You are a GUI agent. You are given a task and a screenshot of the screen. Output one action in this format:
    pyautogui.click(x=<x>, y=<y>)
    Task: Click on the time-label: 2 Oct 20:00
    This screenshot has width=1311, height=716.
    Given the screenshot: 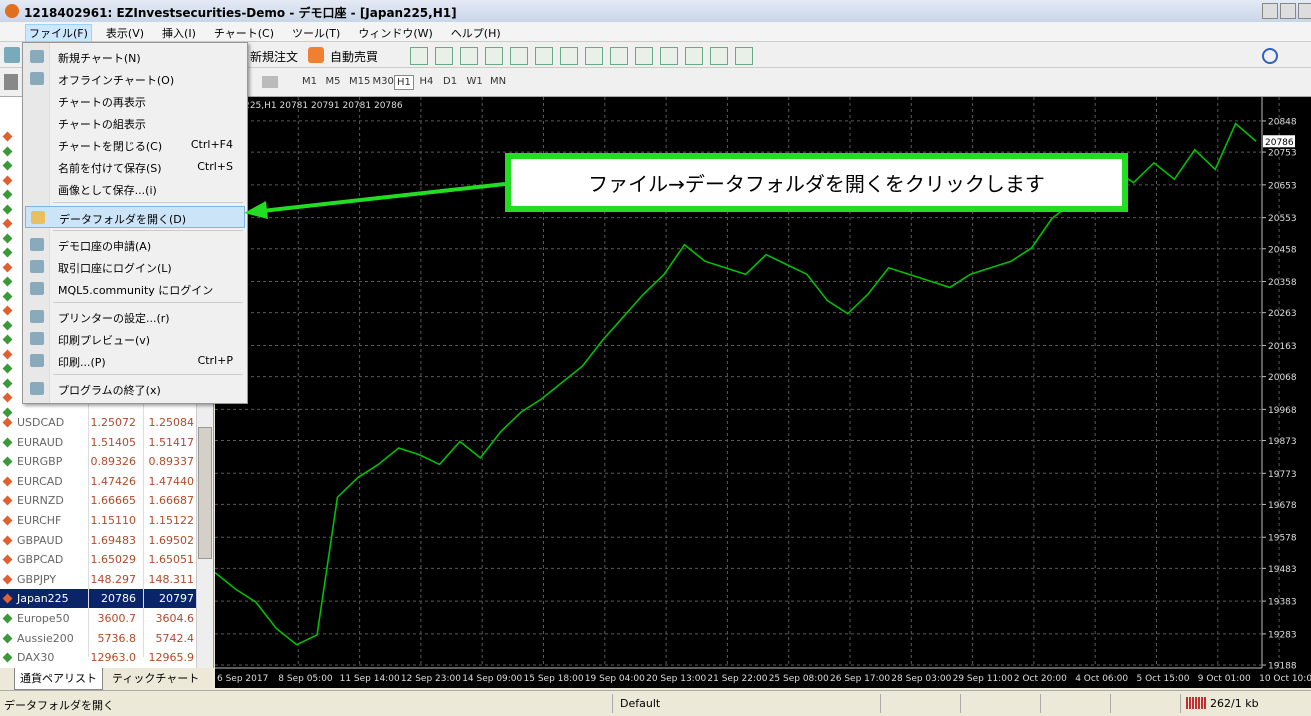 What is the action you would take?
    pyautogui.click(x=1040, y=679)
    